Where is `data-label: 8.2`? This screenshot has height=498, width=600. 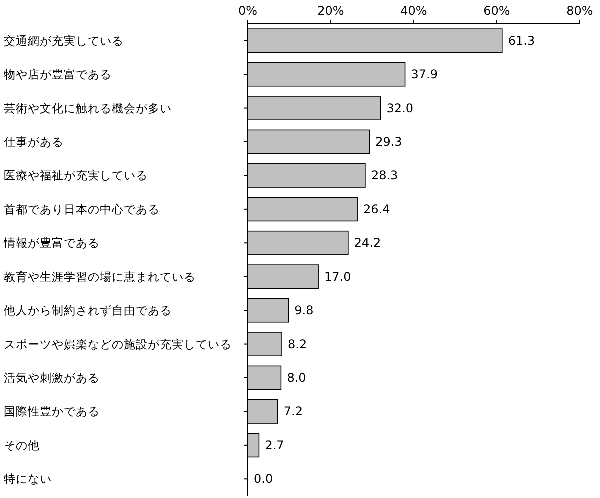 data-label: 8.2 is located at coordinates (298, 344).